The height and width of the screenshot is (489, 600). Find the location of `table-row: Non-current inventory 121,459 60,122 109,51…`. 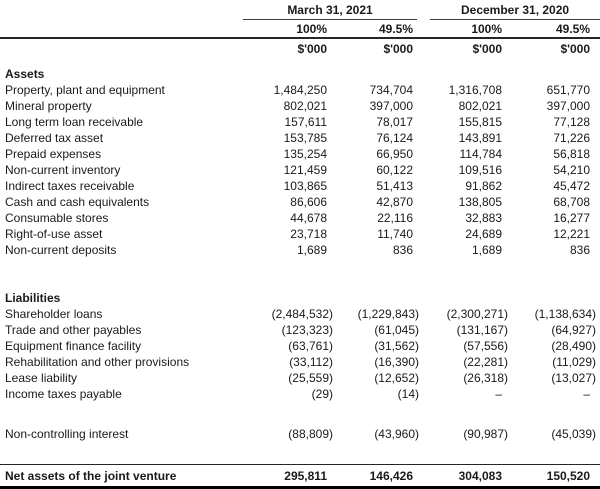

table-row: Non-current inventory 121,459 60,122 109,51… is located at coordinates (300, 170).